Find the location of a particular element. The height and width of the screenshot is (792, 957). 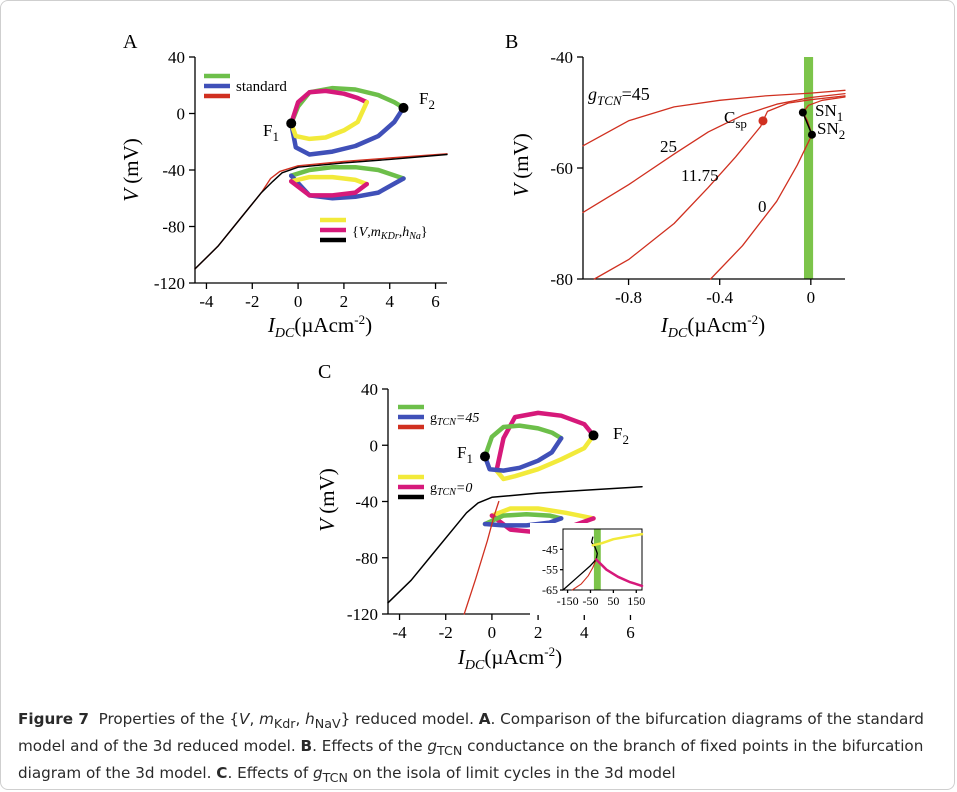

panel-c-inset-y-tick-label: -55 is located at coordinates (550, 570).